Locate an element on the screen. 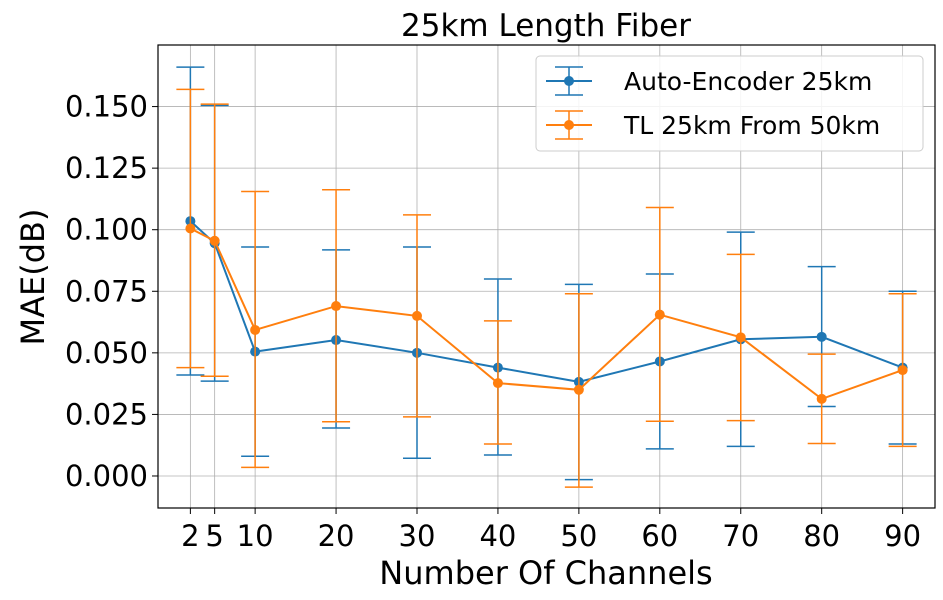  x-tick-label: 20 is located at coordinates (336, 536).